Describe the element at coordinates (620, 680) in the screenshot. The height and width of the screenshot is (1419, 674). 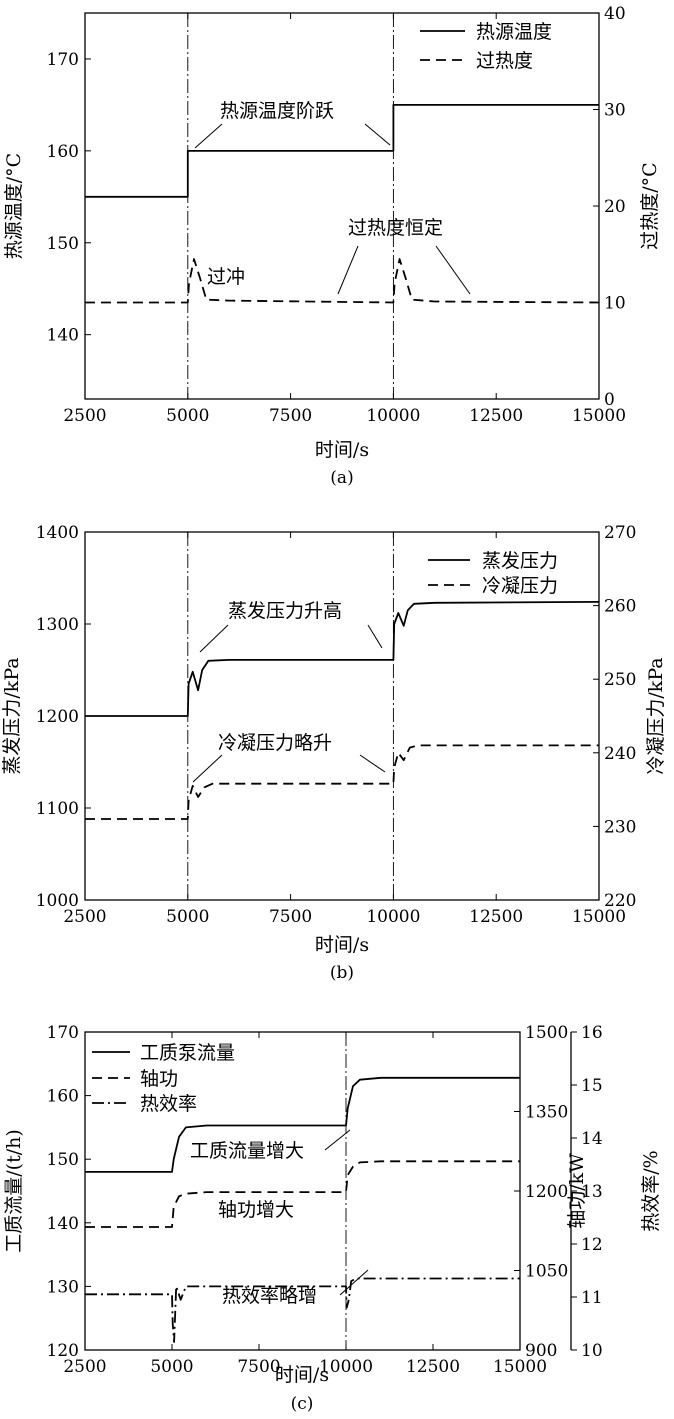
I see `y-right-tick-label-b-3: 250` at that location.